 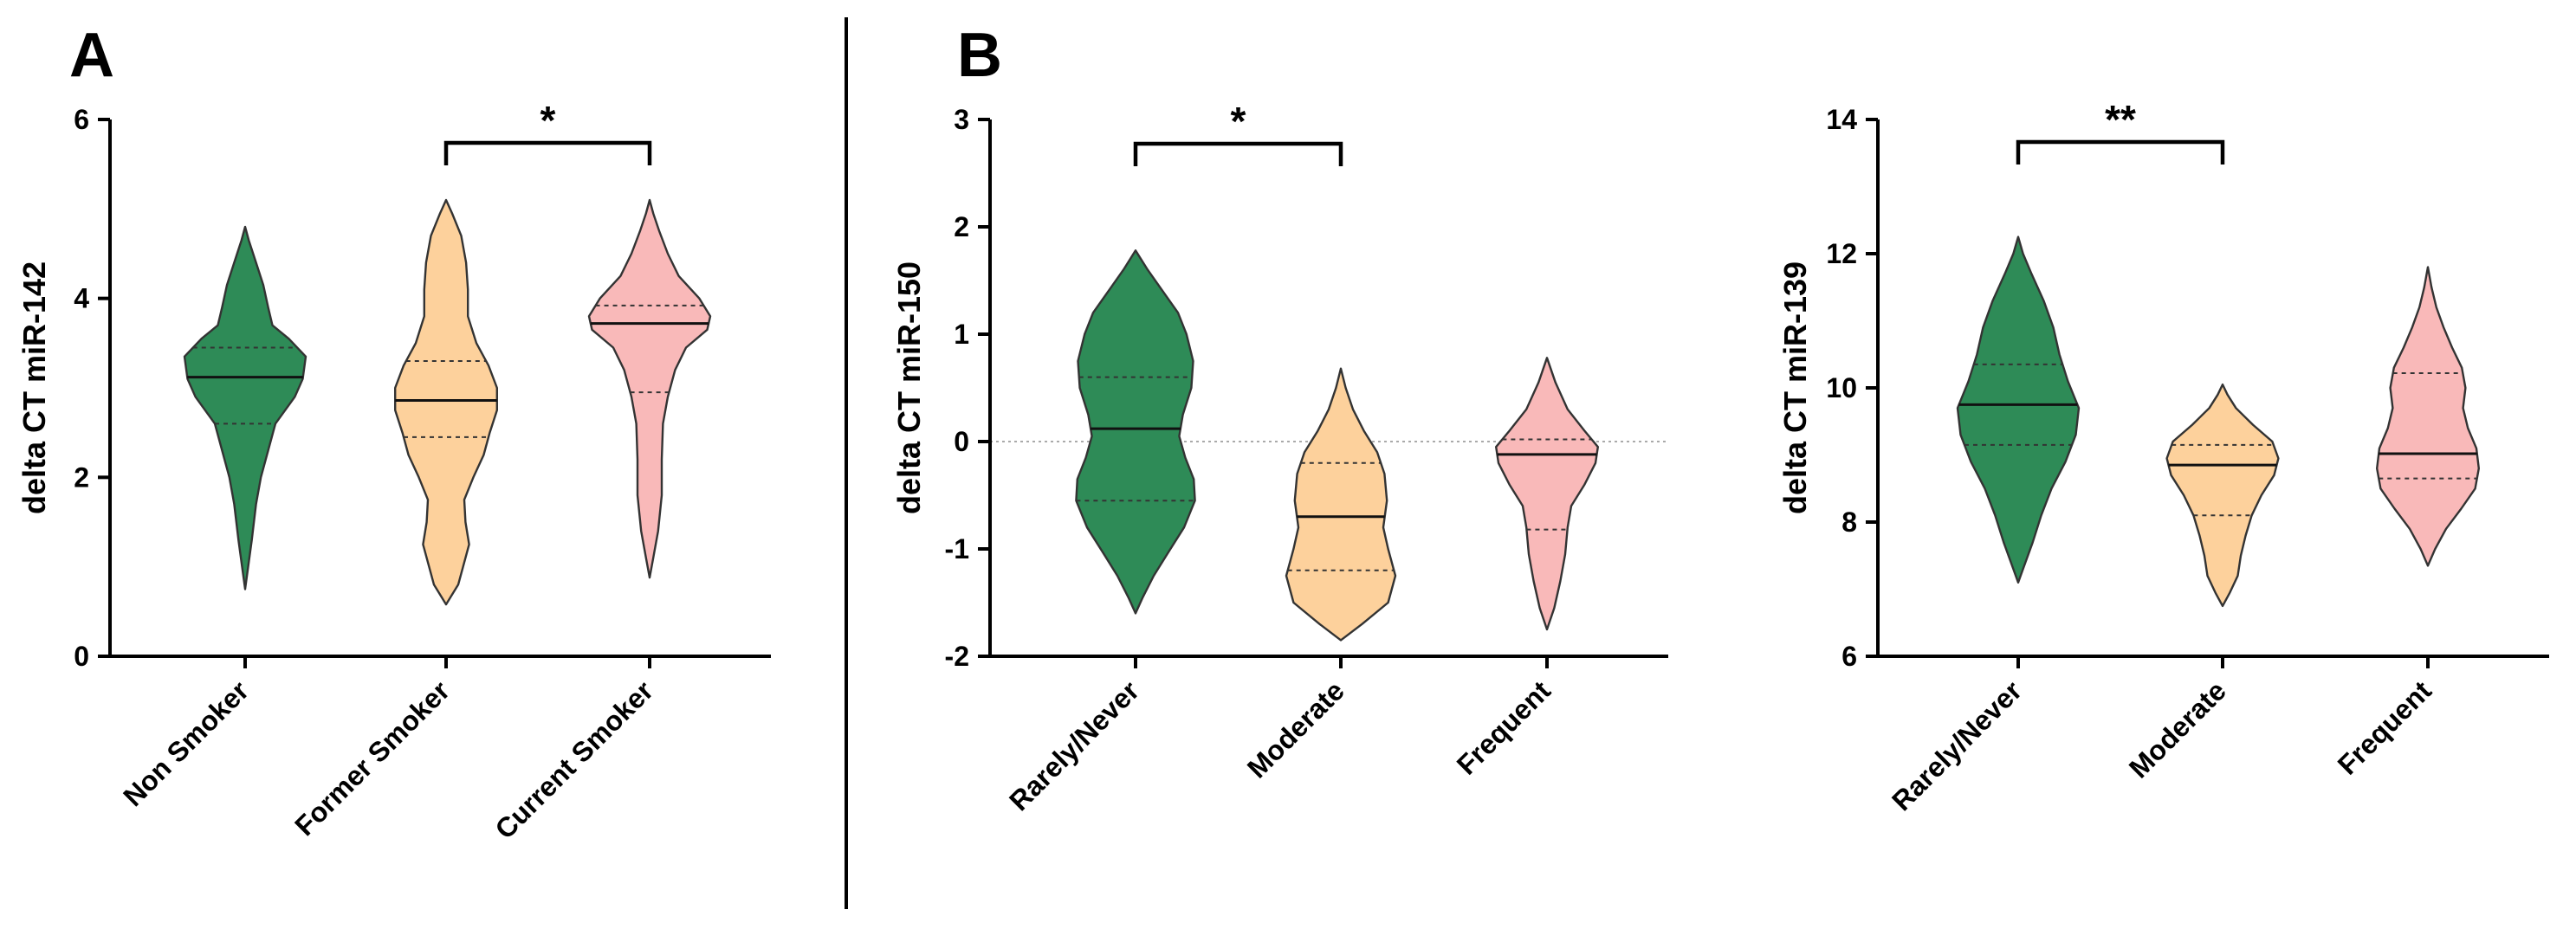 I want to click on violin-body-former-smoker, so click(x=446, y=402).